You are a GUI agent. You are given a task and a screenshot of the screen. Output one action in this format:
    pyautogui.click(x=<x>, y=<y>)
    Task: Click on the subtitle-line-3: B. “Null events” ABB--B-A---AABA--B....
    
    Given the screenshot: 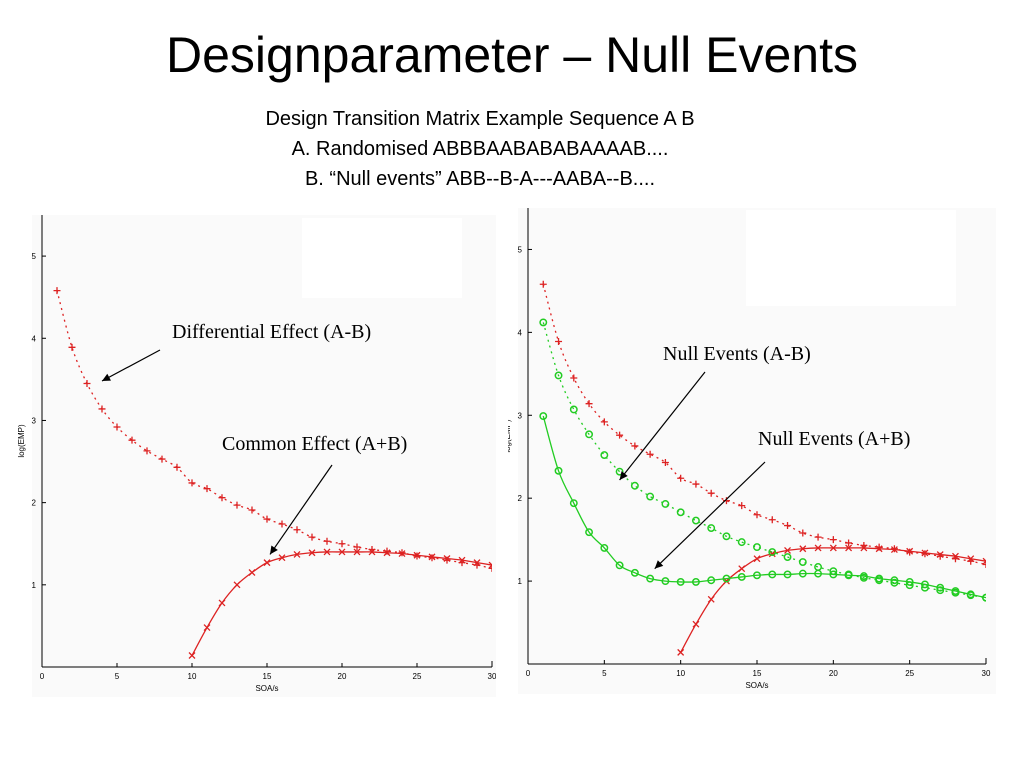 What is the action you would take?
    pyautogui.click(x=480, y=179)
    